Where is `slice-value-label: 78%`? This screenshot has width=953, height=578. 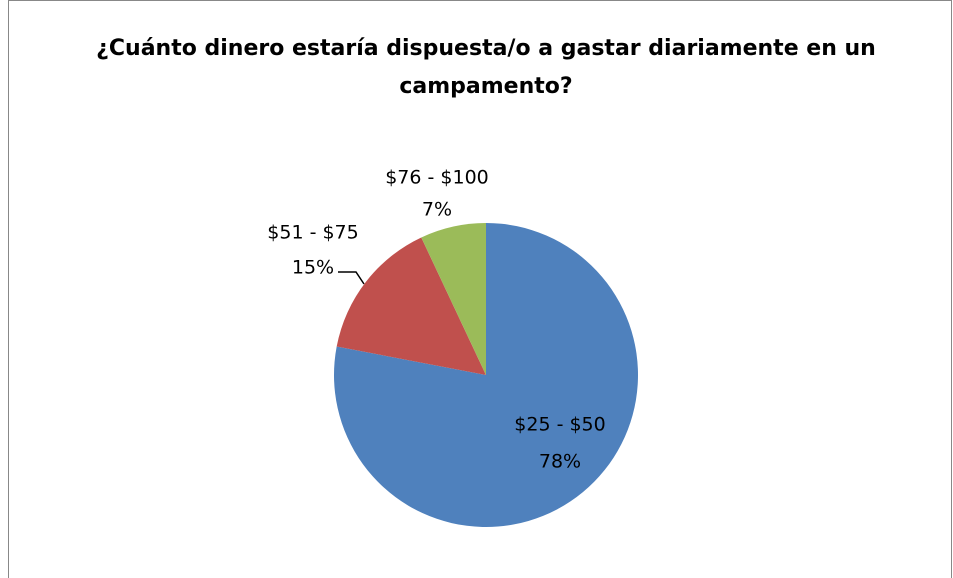
slice-value-label: 78% is located at coordinates (560, 462).